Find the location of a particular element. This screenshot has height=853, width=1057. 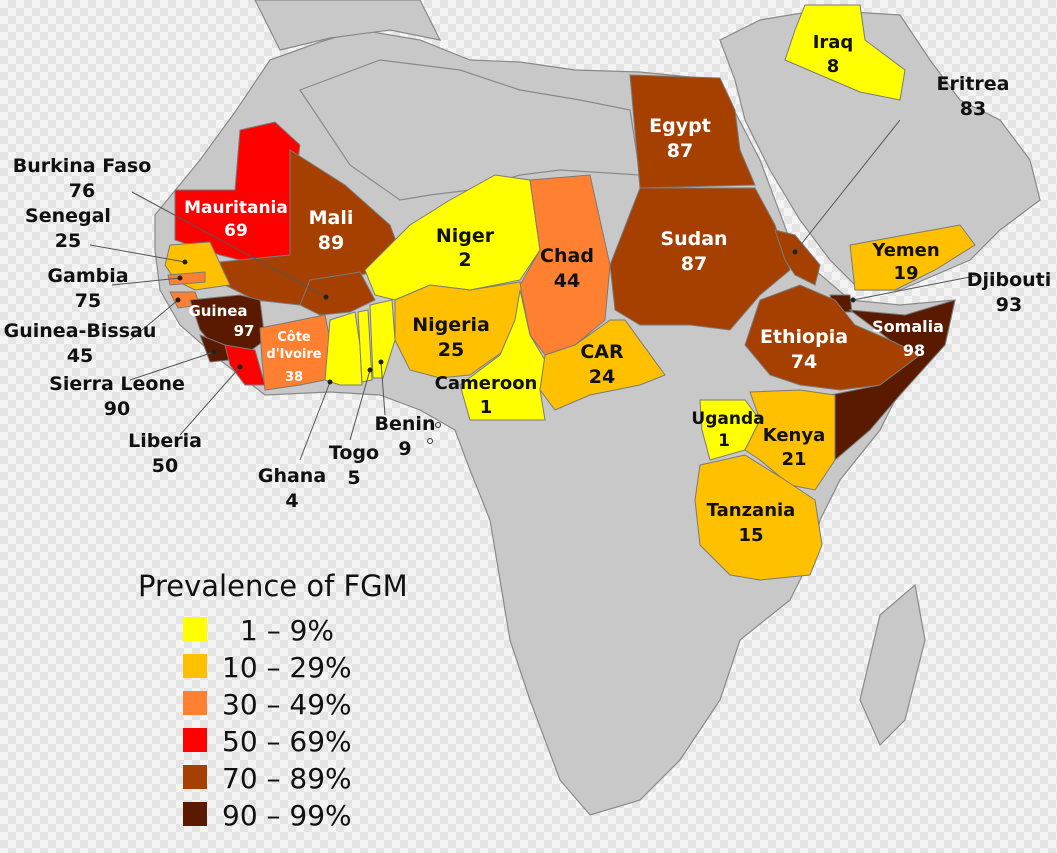

kenya-region is located at coordinates (790, 440).